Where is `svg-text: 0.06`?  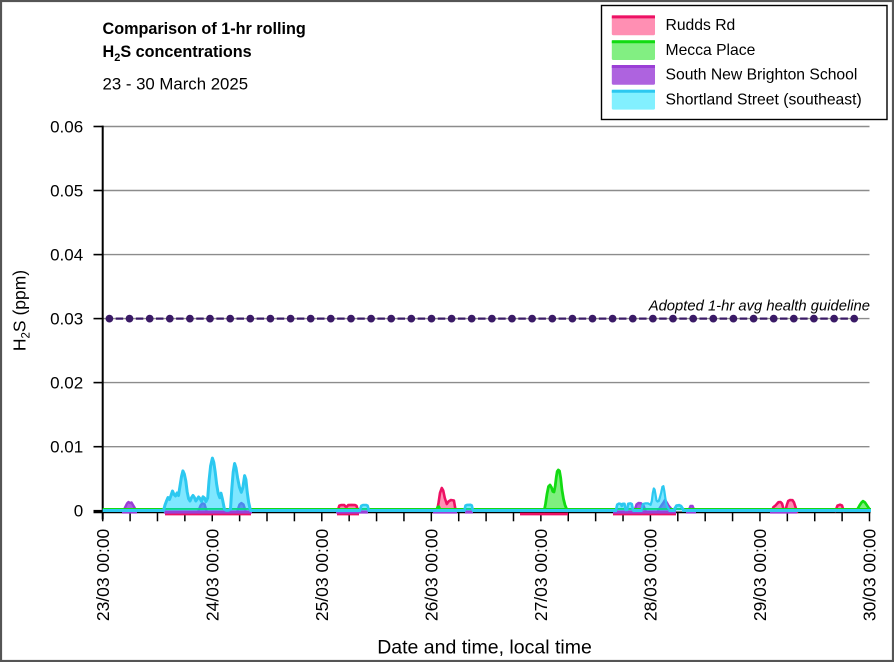 svg-text: 0.06 is located at coordinates (66, 127).